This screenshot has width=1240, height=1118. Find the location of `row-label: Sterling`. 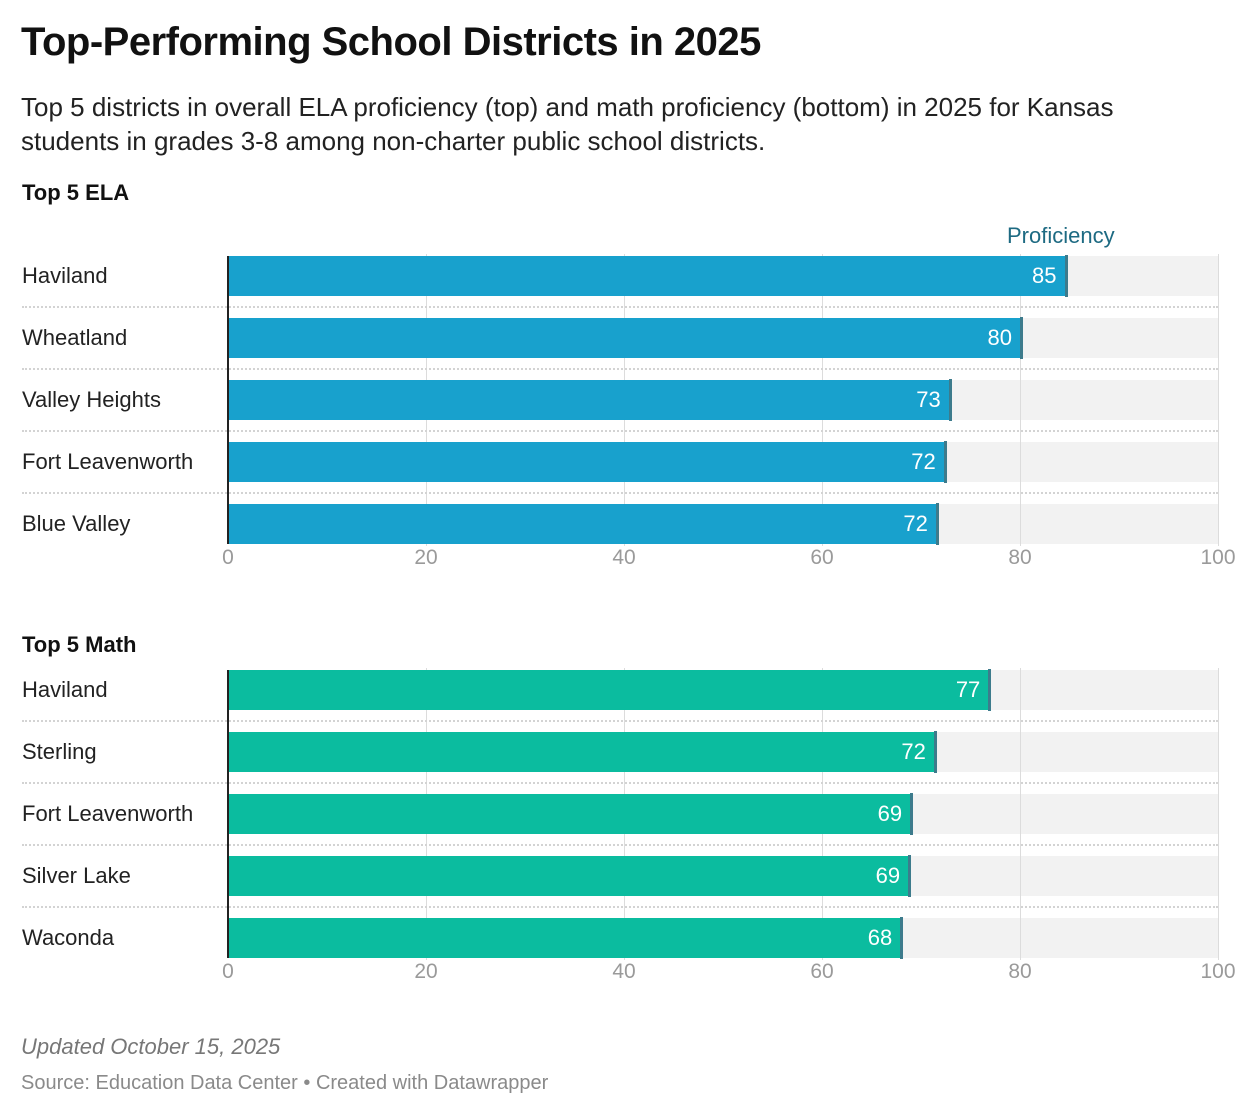

row-label: Sterling is located at coordinates (59, 751).